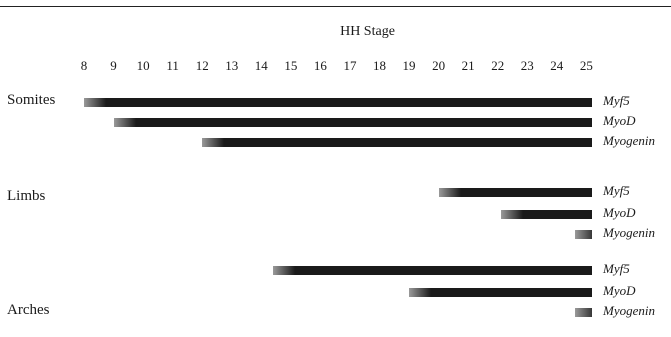  I want to click on top-rule, so click(335, 6).